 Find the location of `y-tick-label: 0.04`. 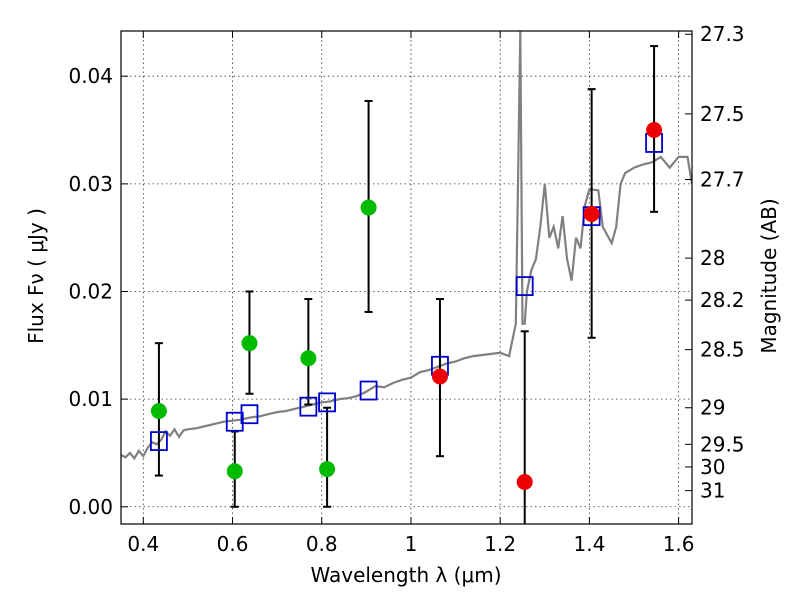

y-tick-label: 0.04 is located at coordinates (90, 76).